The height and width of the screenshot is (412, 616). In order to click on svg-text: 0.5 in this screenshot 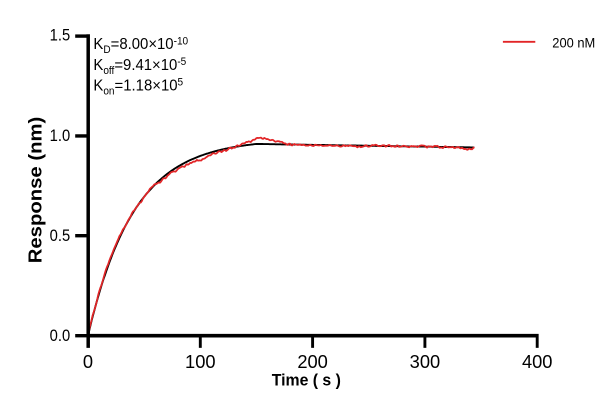, I will do `click(60, 236)`.